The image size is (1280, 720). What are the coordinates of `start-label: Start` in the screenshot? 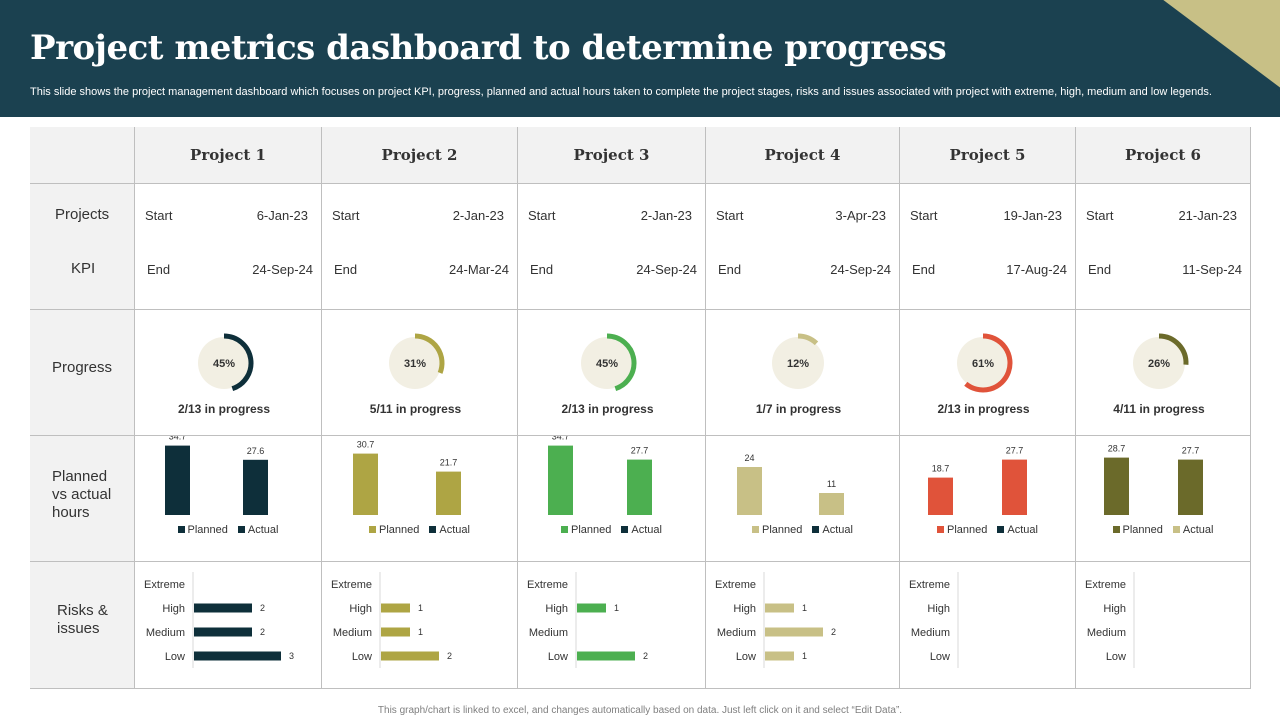 It's located at (924, 215).